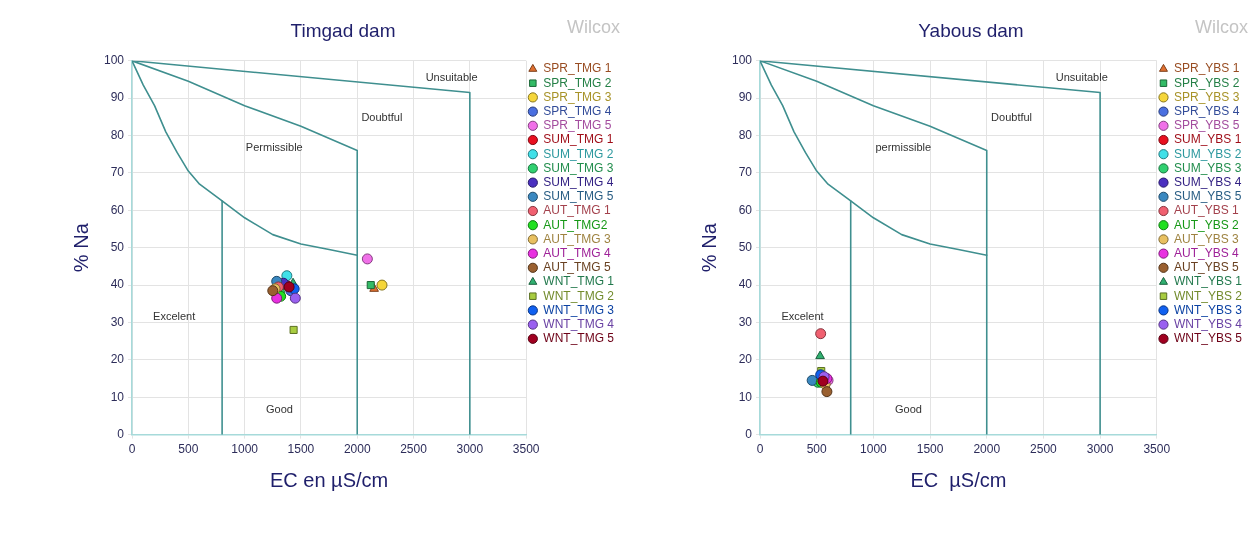 This screenshot has height=547, width=1256. Describe the element at coordinates (1206, 96) in the screenshot. I see `legend-label: SPR_YBS 3` at that location.